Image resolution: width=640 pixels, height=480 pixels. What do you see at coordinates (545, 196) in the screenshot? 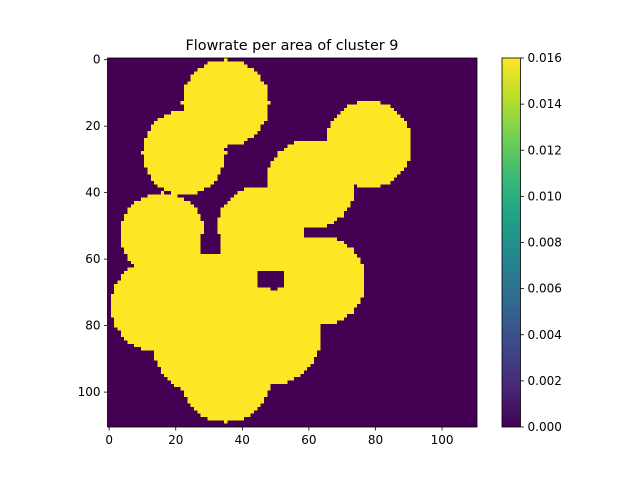
I see `colorbar-tick-label: 0.010` at bounding box center [545, 196].